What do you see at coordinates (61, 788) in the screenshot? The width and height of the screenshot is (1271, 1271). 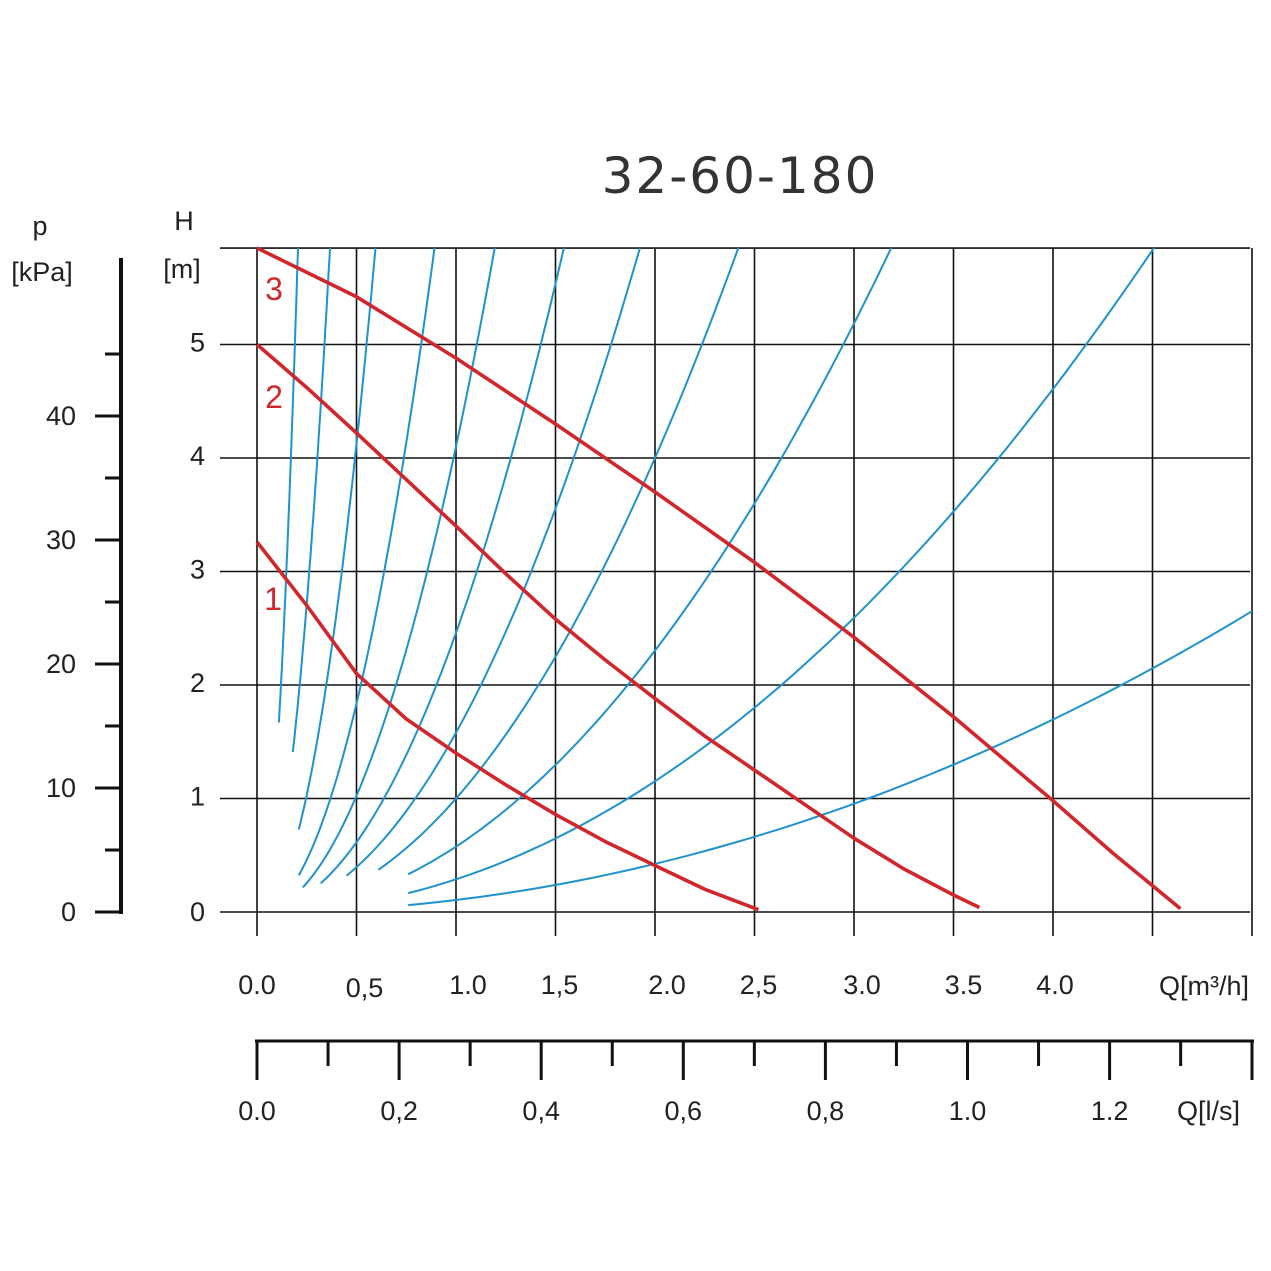 I see `p-tick-label: 10` at bounding box center [61, 788].